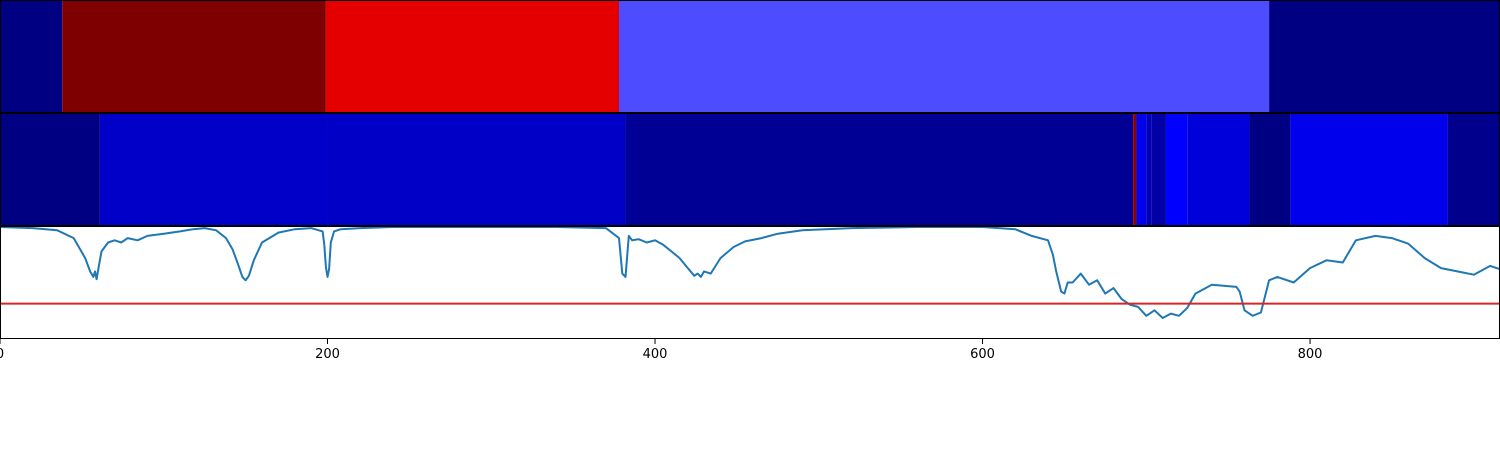  What do you see at coordinates (327, 354) in the screenshot?
I see `x-tick-label: 200` at bounding box center [327, 354].